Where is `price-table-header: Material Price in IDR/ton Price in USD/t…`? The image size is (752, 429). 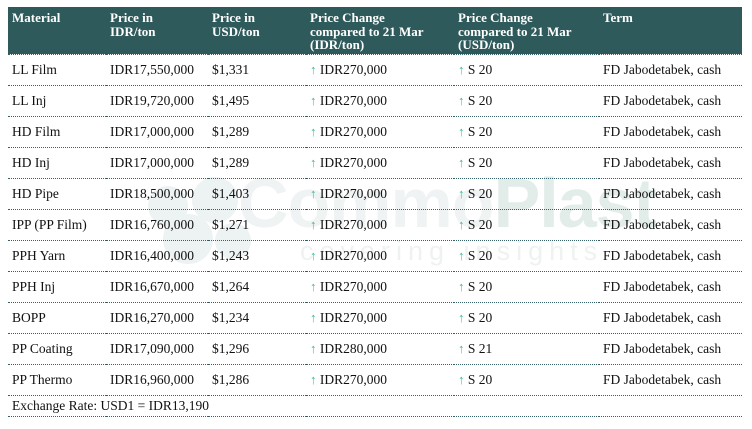 price-table-header: Material Price in IDR/ton Price in USD/t… is located at coordinates (375, 31).